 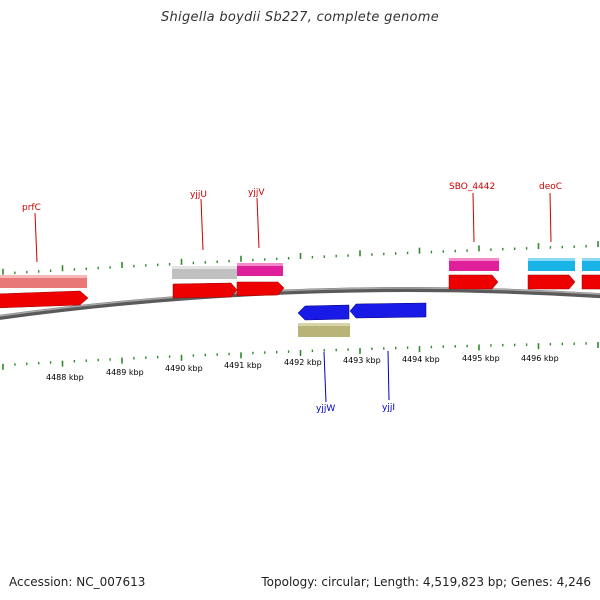 I want to click on inner-tick-ring, so click(x=300, y=356).